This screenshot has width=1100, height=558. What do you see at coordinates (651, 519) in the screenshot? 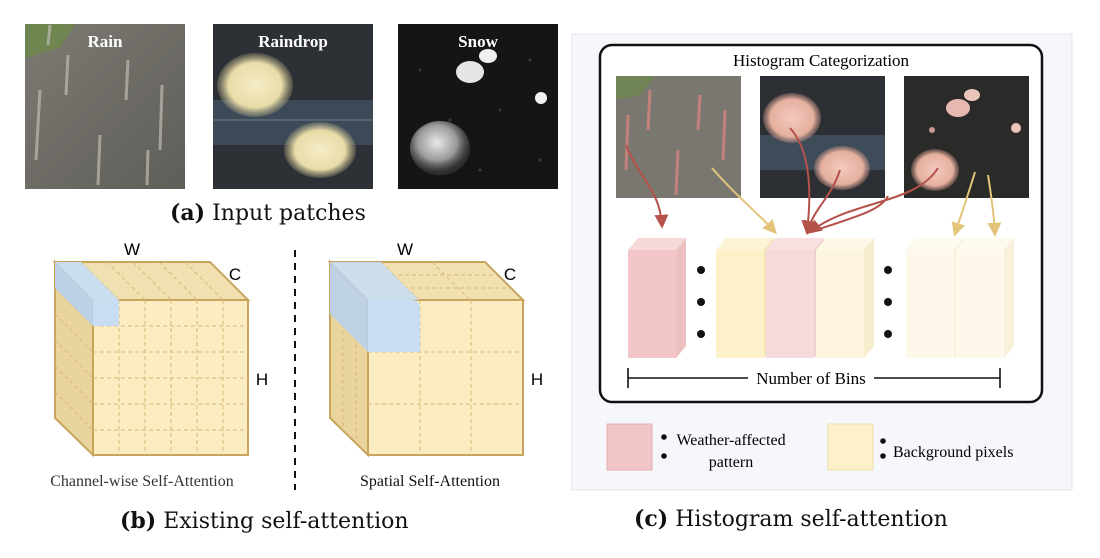
I see `caption-c-tag: (c)` at bounding box center [651, 519].